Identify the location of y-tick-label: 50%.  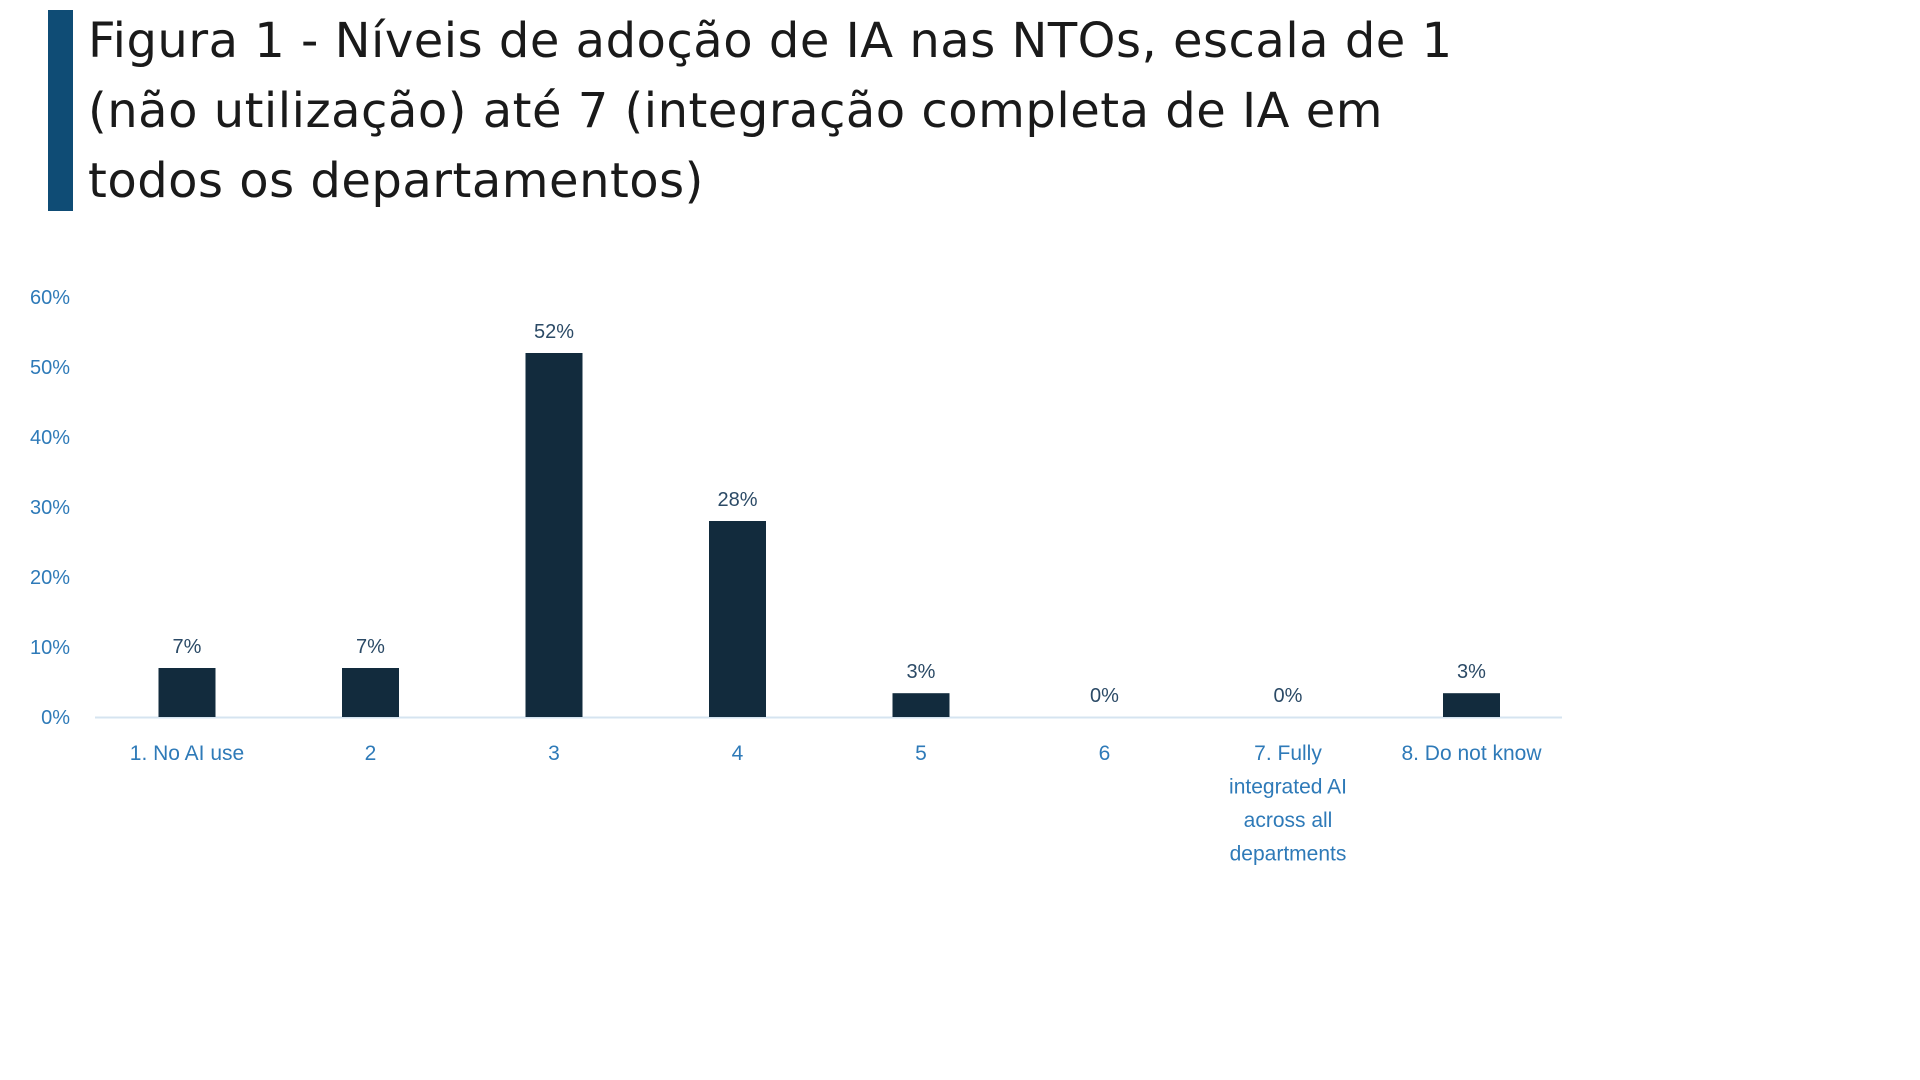
(50, 368).